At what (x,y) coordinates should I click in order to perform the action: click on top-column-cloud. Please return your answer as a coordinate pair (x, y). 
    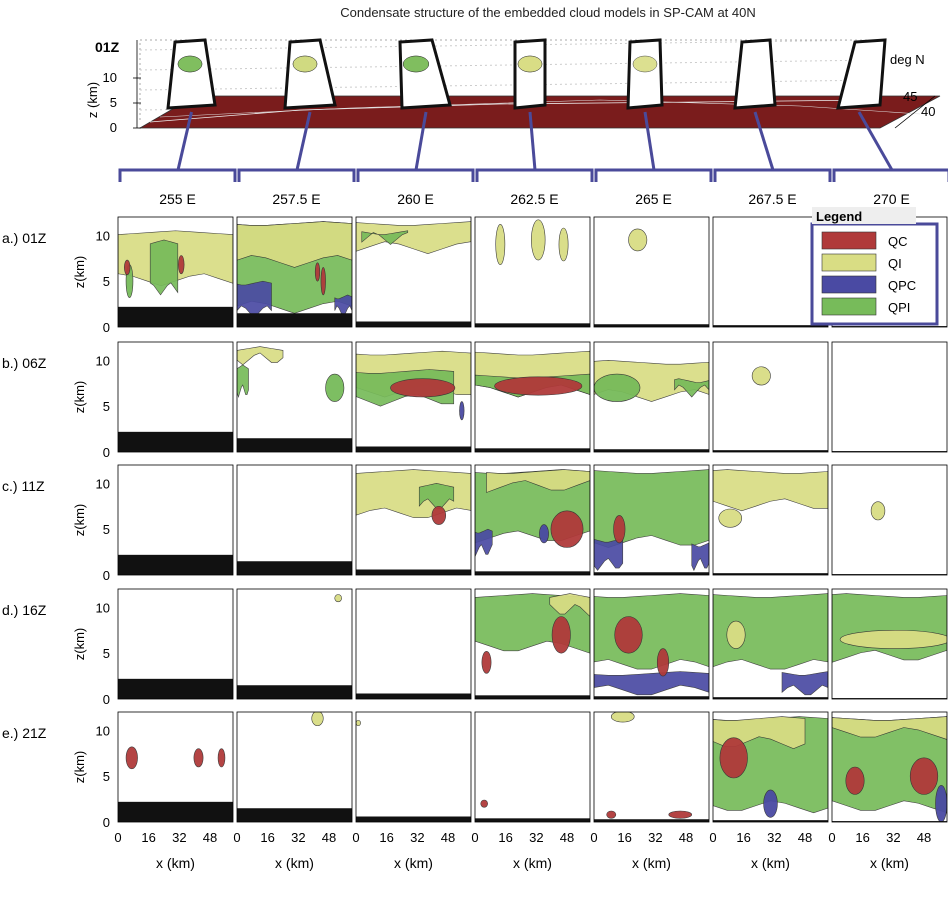
    Looking at the image, I should click on (190, 64).